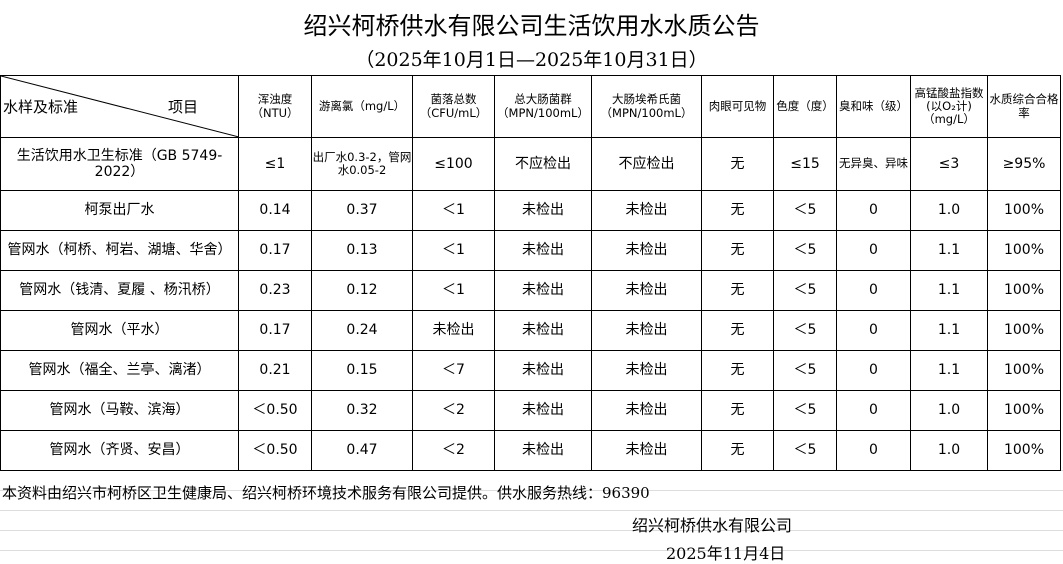 This screenshot has width=1063, height=564. I want to click on column-header: 浑浊度（NTU）, so click(275, 106).